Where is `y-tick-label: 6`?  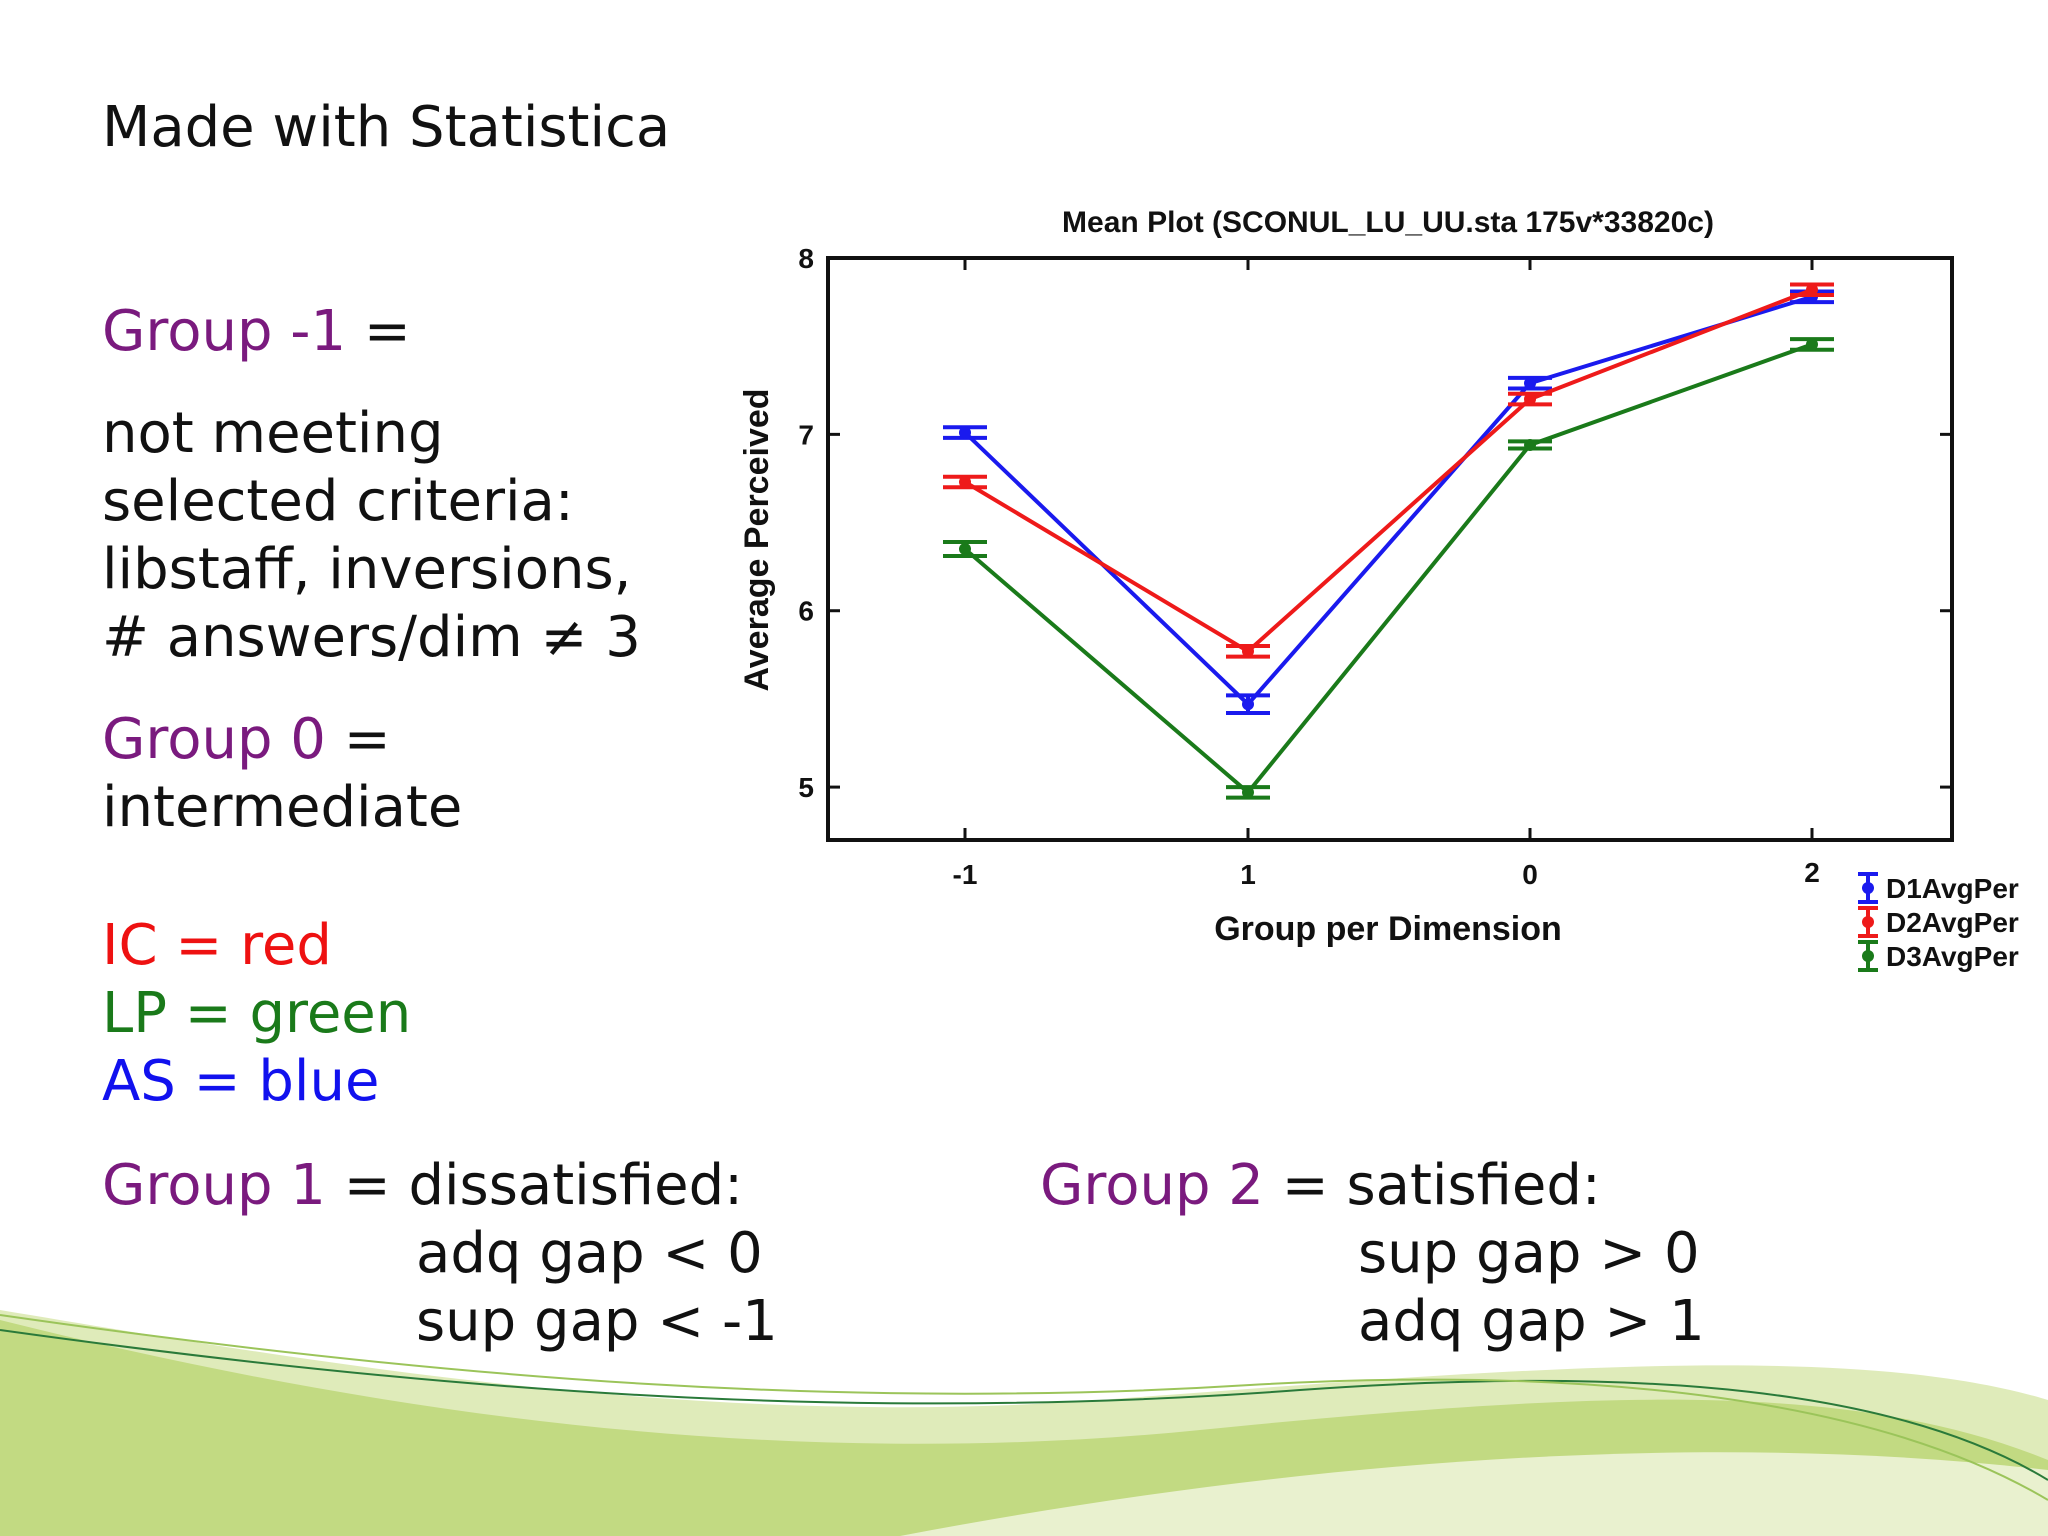
y-tick-label: 6 is located at coordinates (806, 611).